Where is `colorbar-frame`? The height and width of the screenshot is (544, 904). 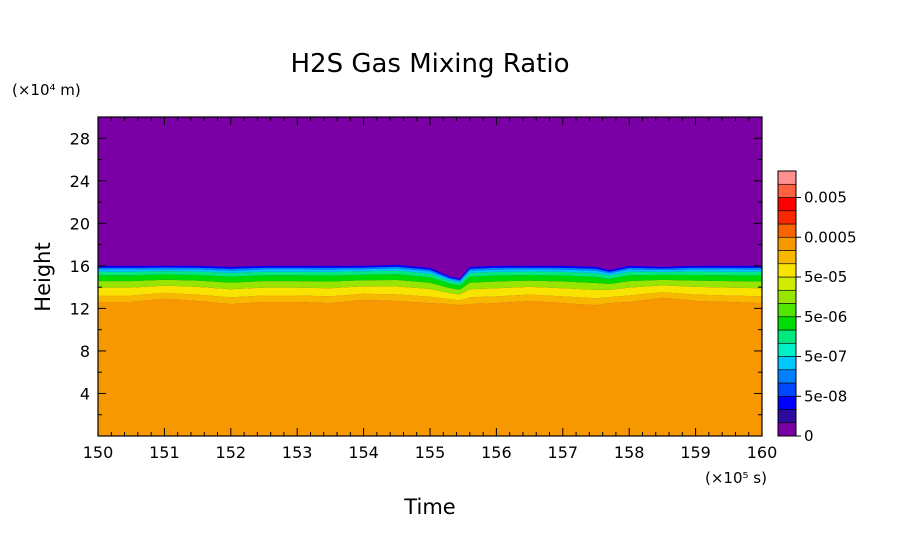 colorbar-frame is located at coordinates (787, 303).